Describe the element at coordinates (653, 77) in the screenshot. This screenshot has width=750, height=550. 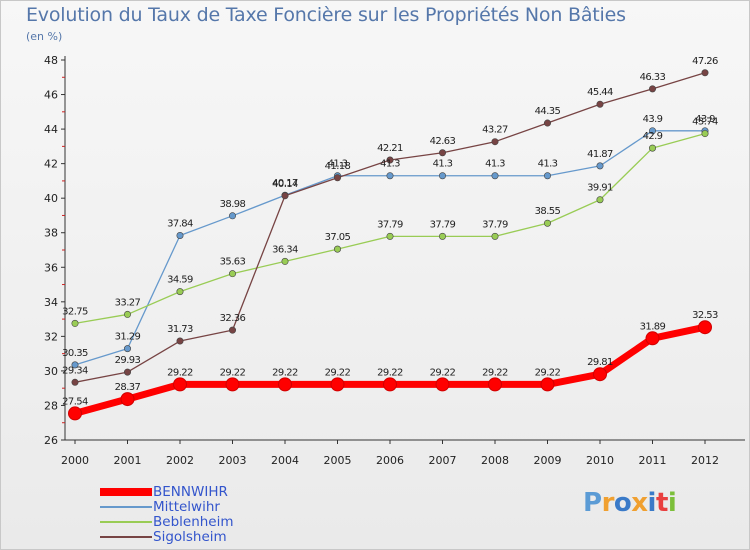
I see `data-label-sigolsheim: 46.33` at that location.